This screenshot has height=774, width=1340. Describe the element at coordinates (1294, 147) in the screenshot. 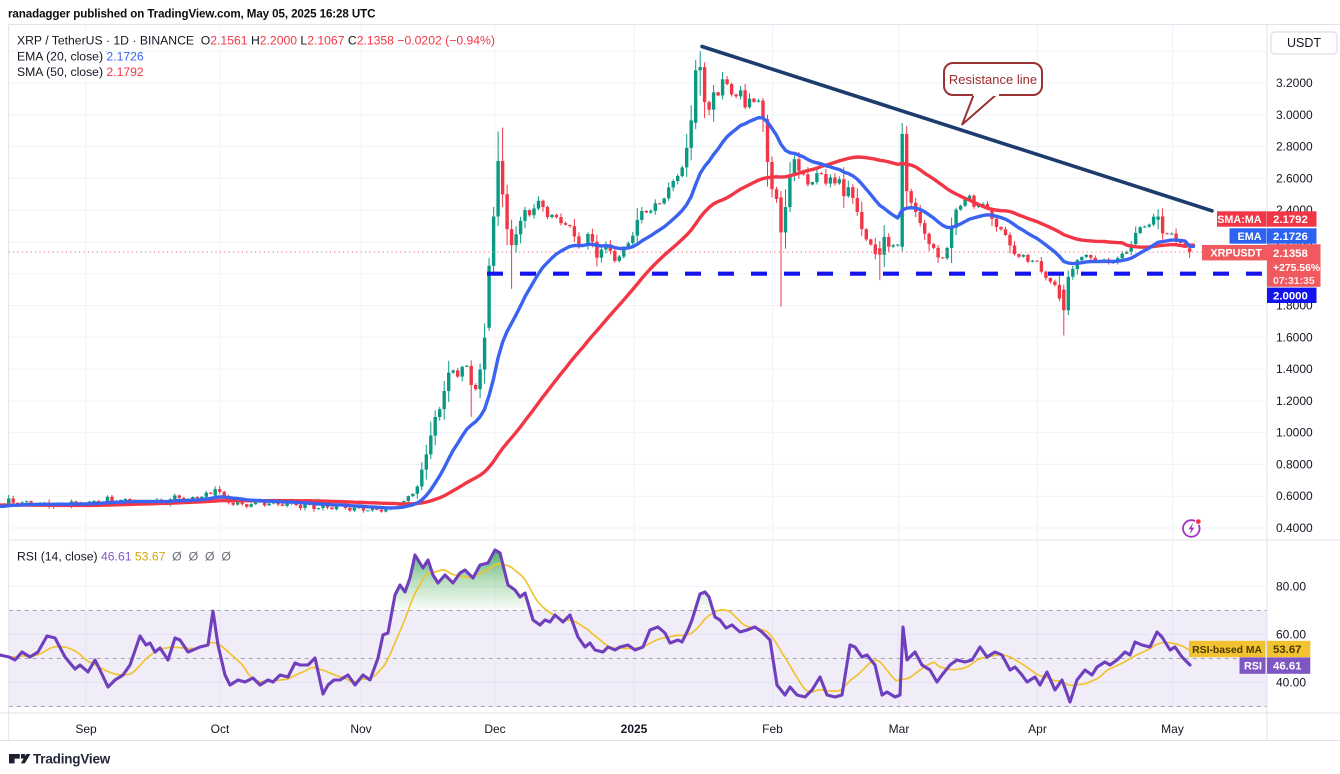

I see `svg-text: 2.8000` at that location.